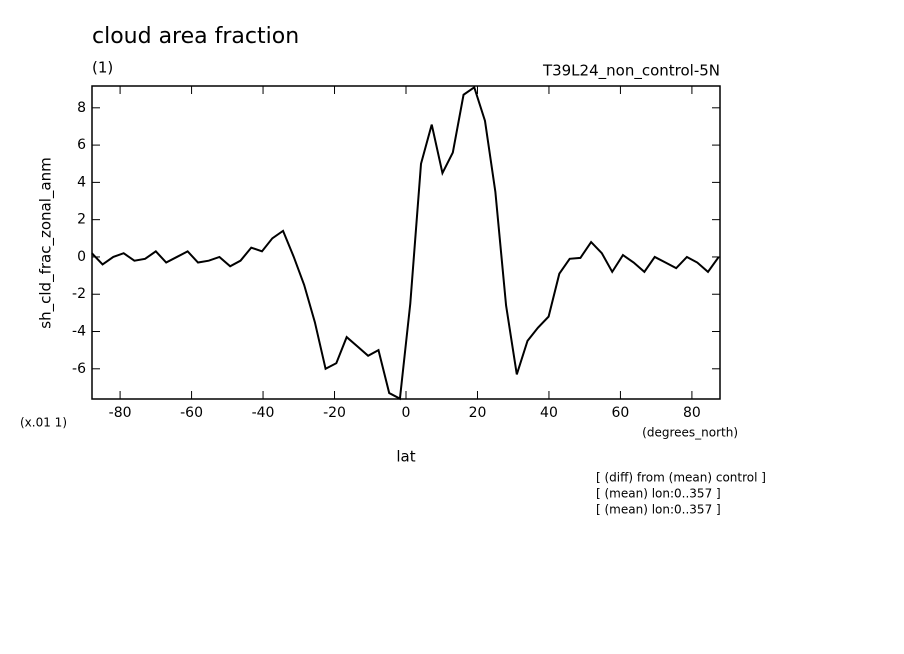  Describe the element at coordinates (79, 369) in the screenshot. I see `y-tick-label: -6` at that location.